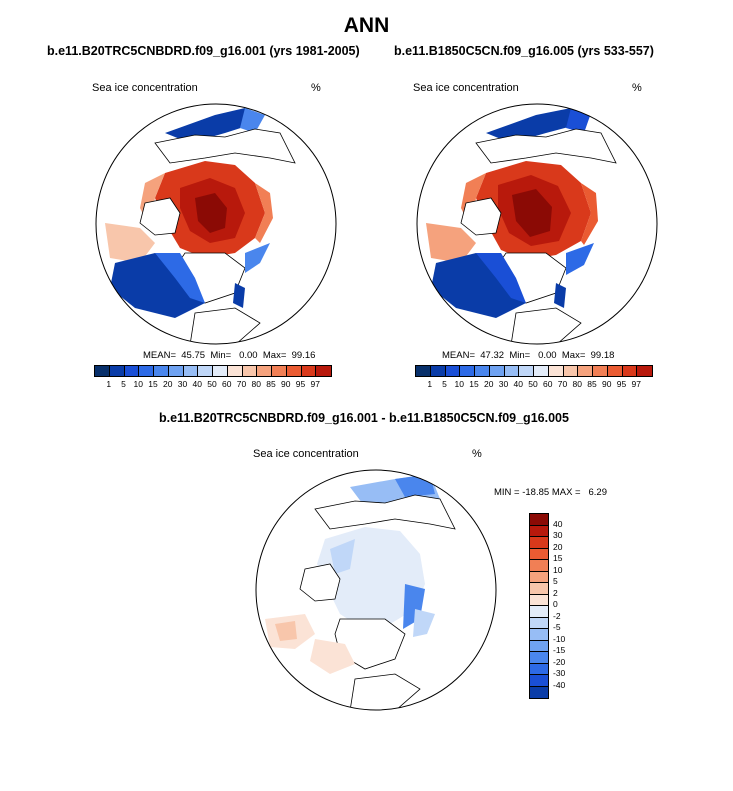 This screenshot has width=733, height=791. What do you see at coordinates (559, 650) in the screenshot?
I see `panel-3-colorbar-tick-label: -15` at bounding box center [559, 650].